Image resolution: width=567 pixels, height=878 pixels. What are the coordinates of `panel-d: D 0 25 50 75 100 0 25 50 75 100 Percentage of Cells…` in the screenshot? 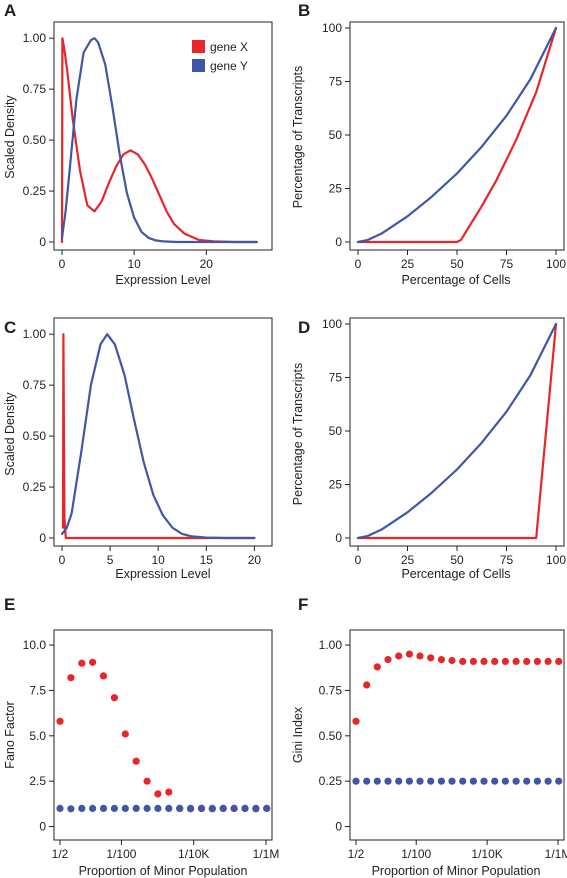 It's located at (428, 449).